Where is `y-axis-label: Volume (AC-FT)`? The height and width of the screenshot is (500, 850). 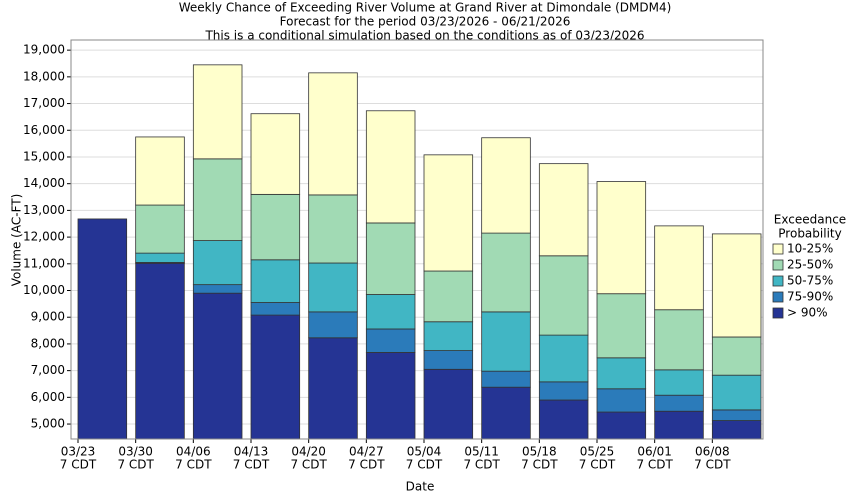
y-axis-label: Volume (AC-FT) is located at coordinates (17, 240).